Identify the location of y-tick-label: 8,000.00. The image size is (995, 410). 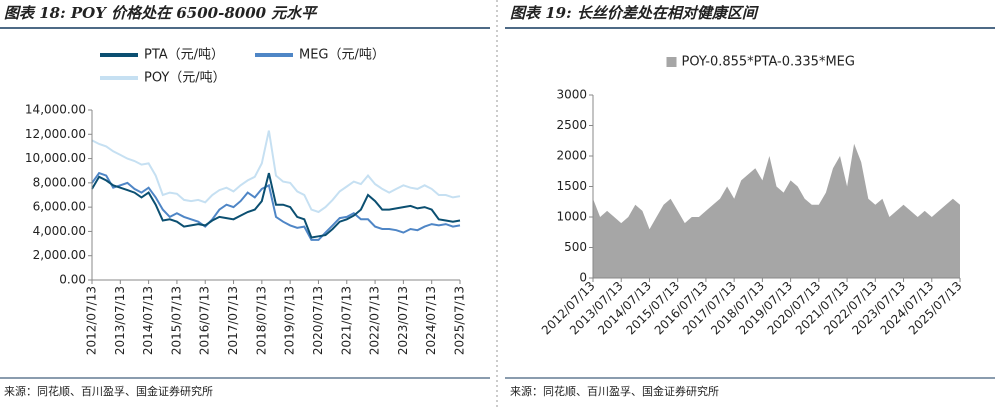
(59, 182).